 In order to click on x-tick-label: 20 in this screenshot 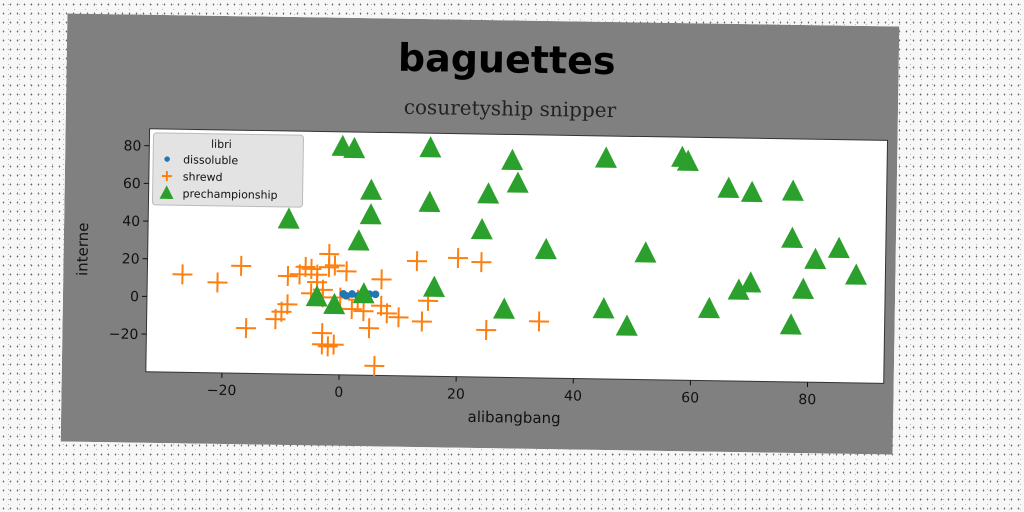, I will do `click(456, 395)`.